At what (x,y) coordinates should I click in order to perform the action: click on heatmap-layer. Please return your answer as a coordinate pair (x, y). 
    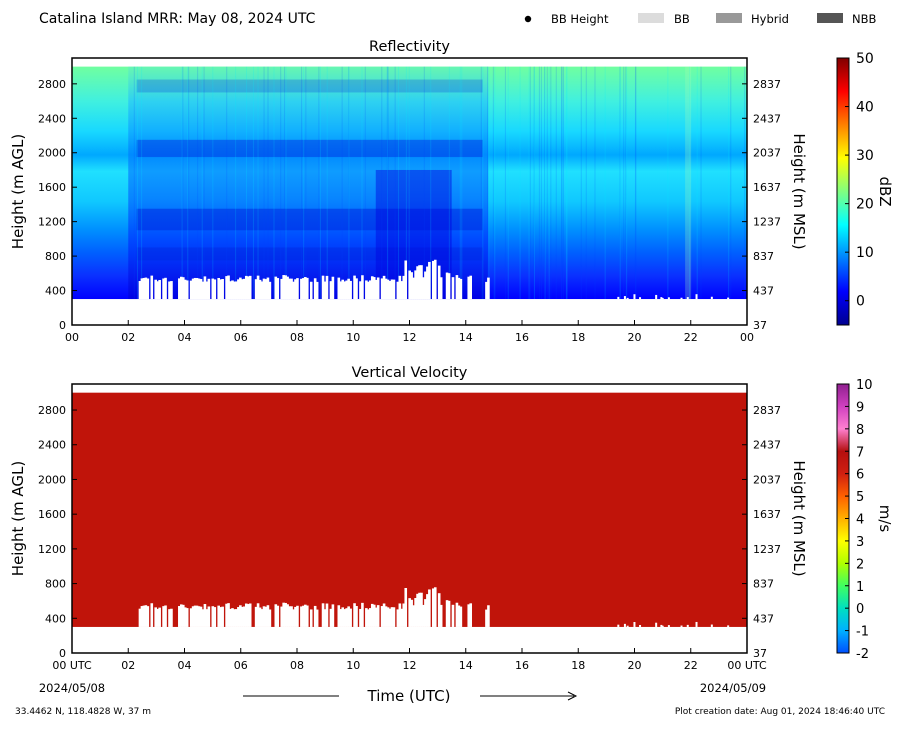
    Looking at the image, I should click on (309, 254).